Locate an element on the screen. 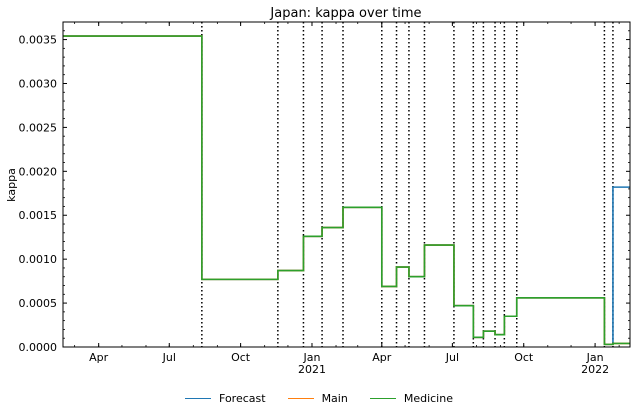 The image size is (638, 418). y-tick-label-0: 0.0000 is located at coordinates (38, 347).